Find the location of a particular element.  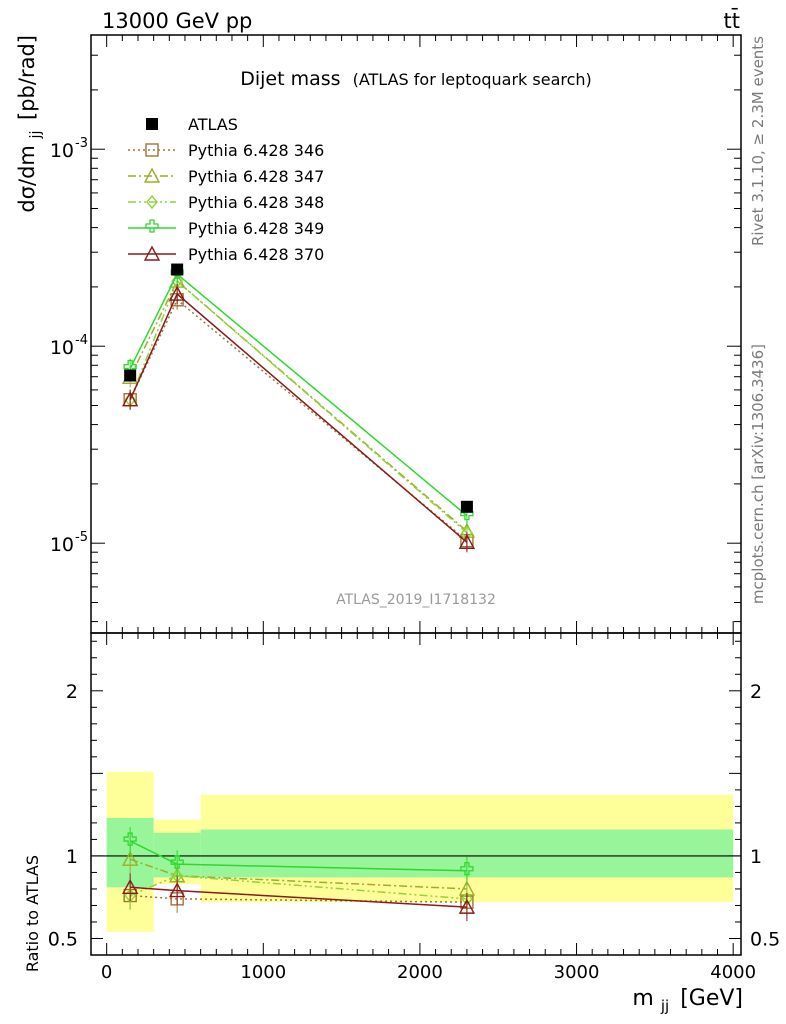

y-axis-label-main: dσ/dm is located at coordinates (27, 179).